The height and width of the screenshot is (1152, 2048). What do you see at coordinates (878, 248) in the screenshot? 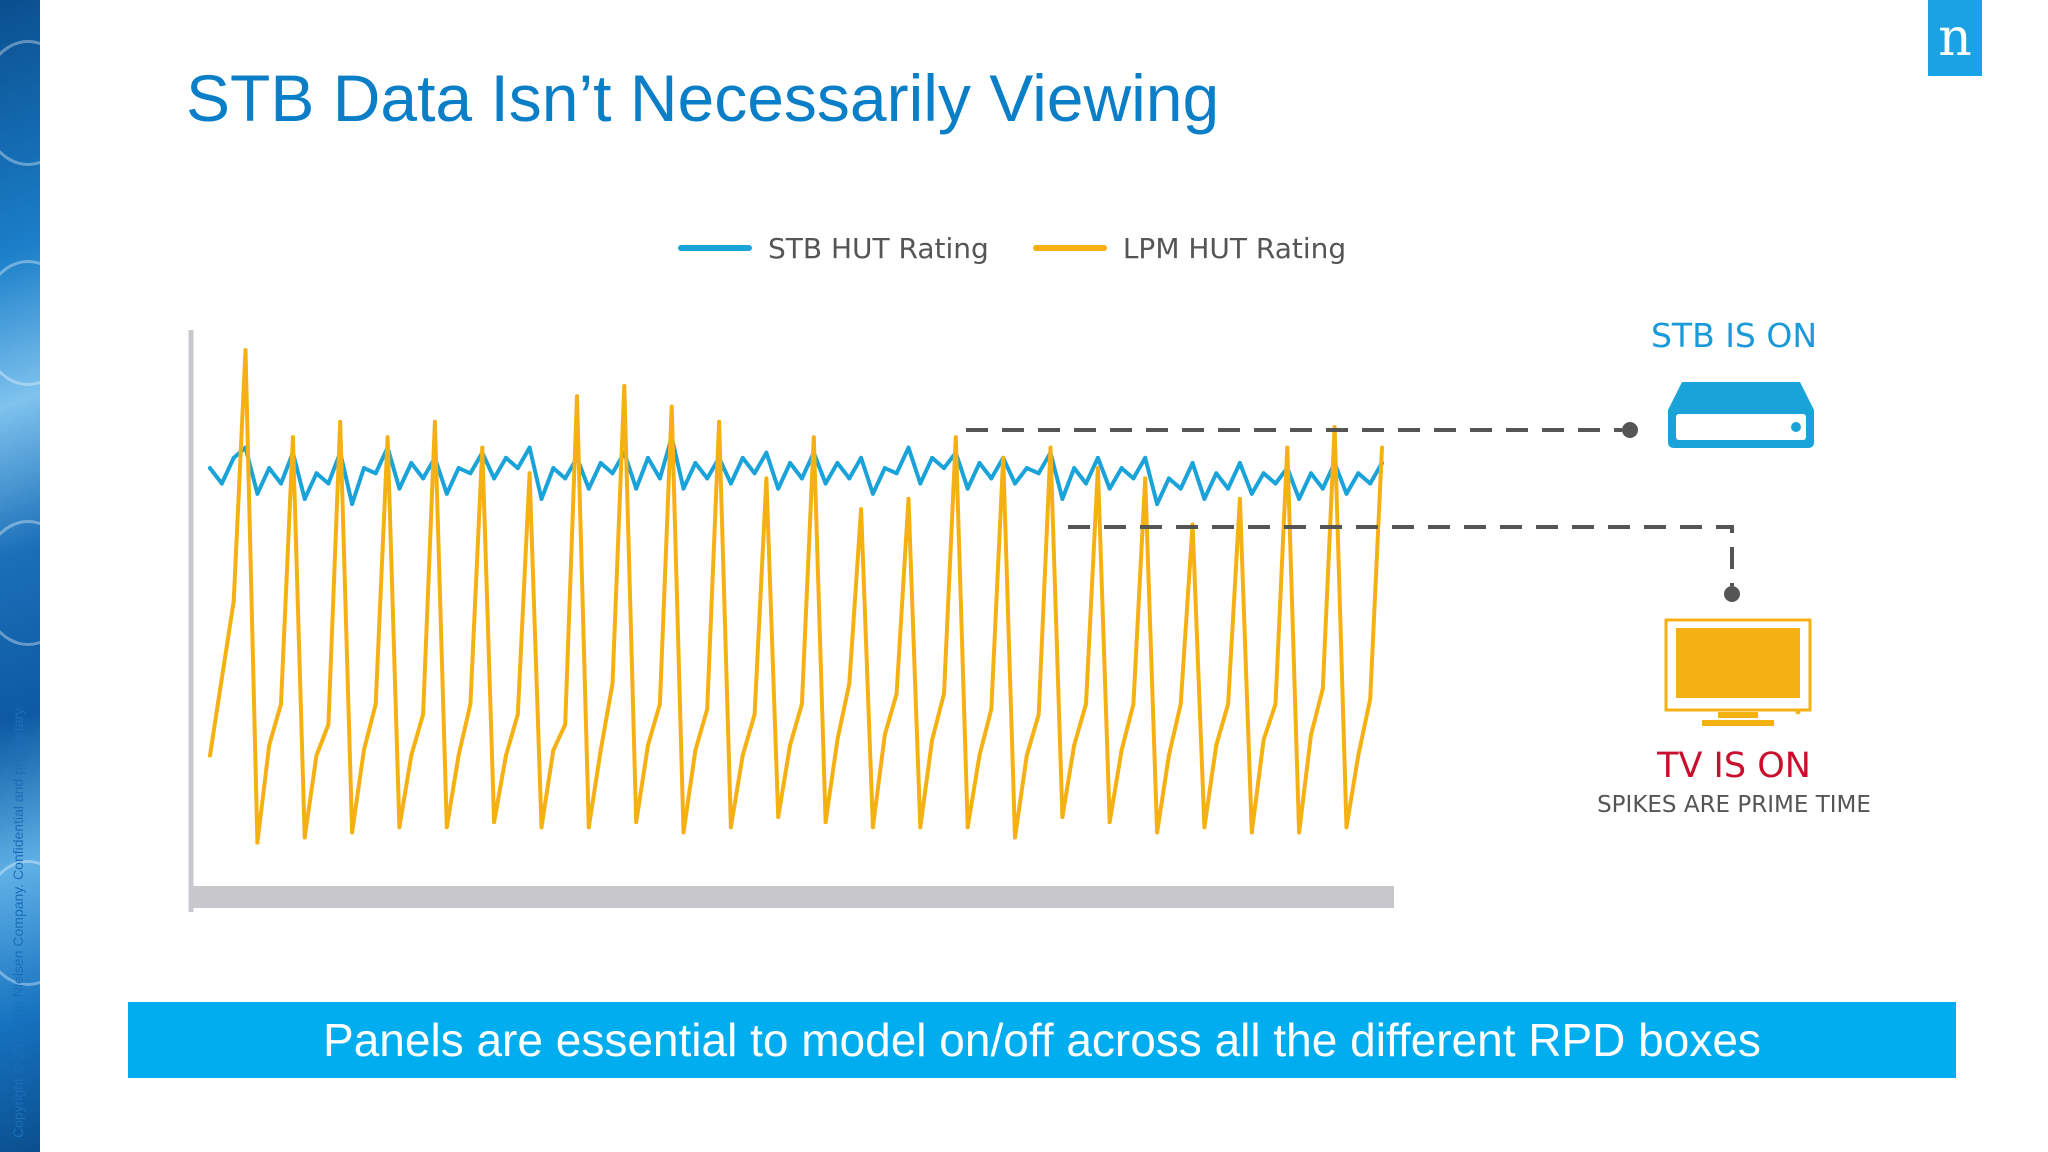
I see `legend-label-stb: STB HUT Rating` at bounding box center [878, 248].